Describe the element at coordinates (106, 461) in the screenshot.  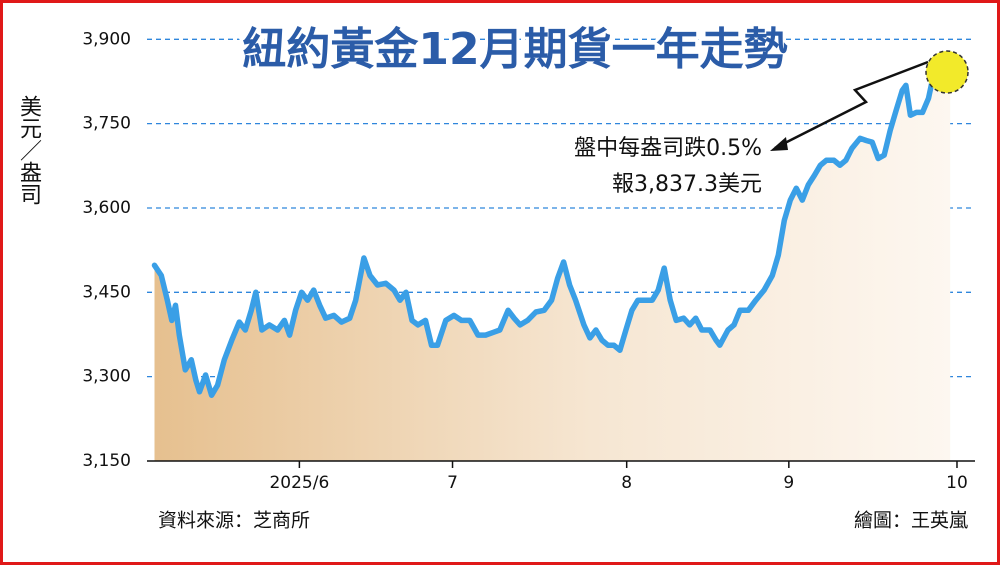
I see `y-tick-label: 3,150` at that location.